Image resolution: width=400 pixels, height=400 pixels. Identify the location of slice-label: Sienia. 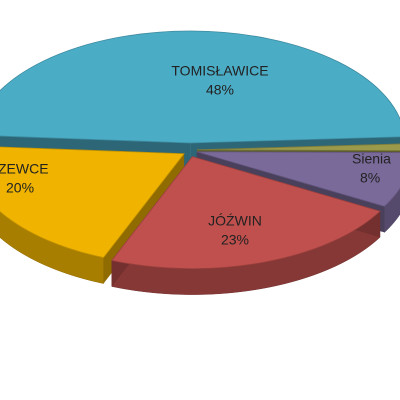
(371, 159).